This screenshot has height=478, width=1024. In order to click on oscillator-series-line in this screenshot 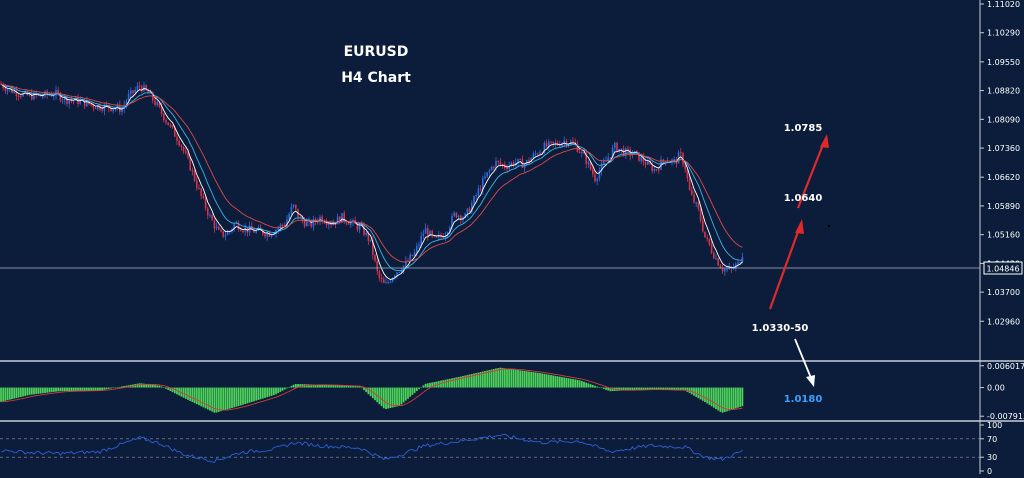, I will do `click(371, 448)`.